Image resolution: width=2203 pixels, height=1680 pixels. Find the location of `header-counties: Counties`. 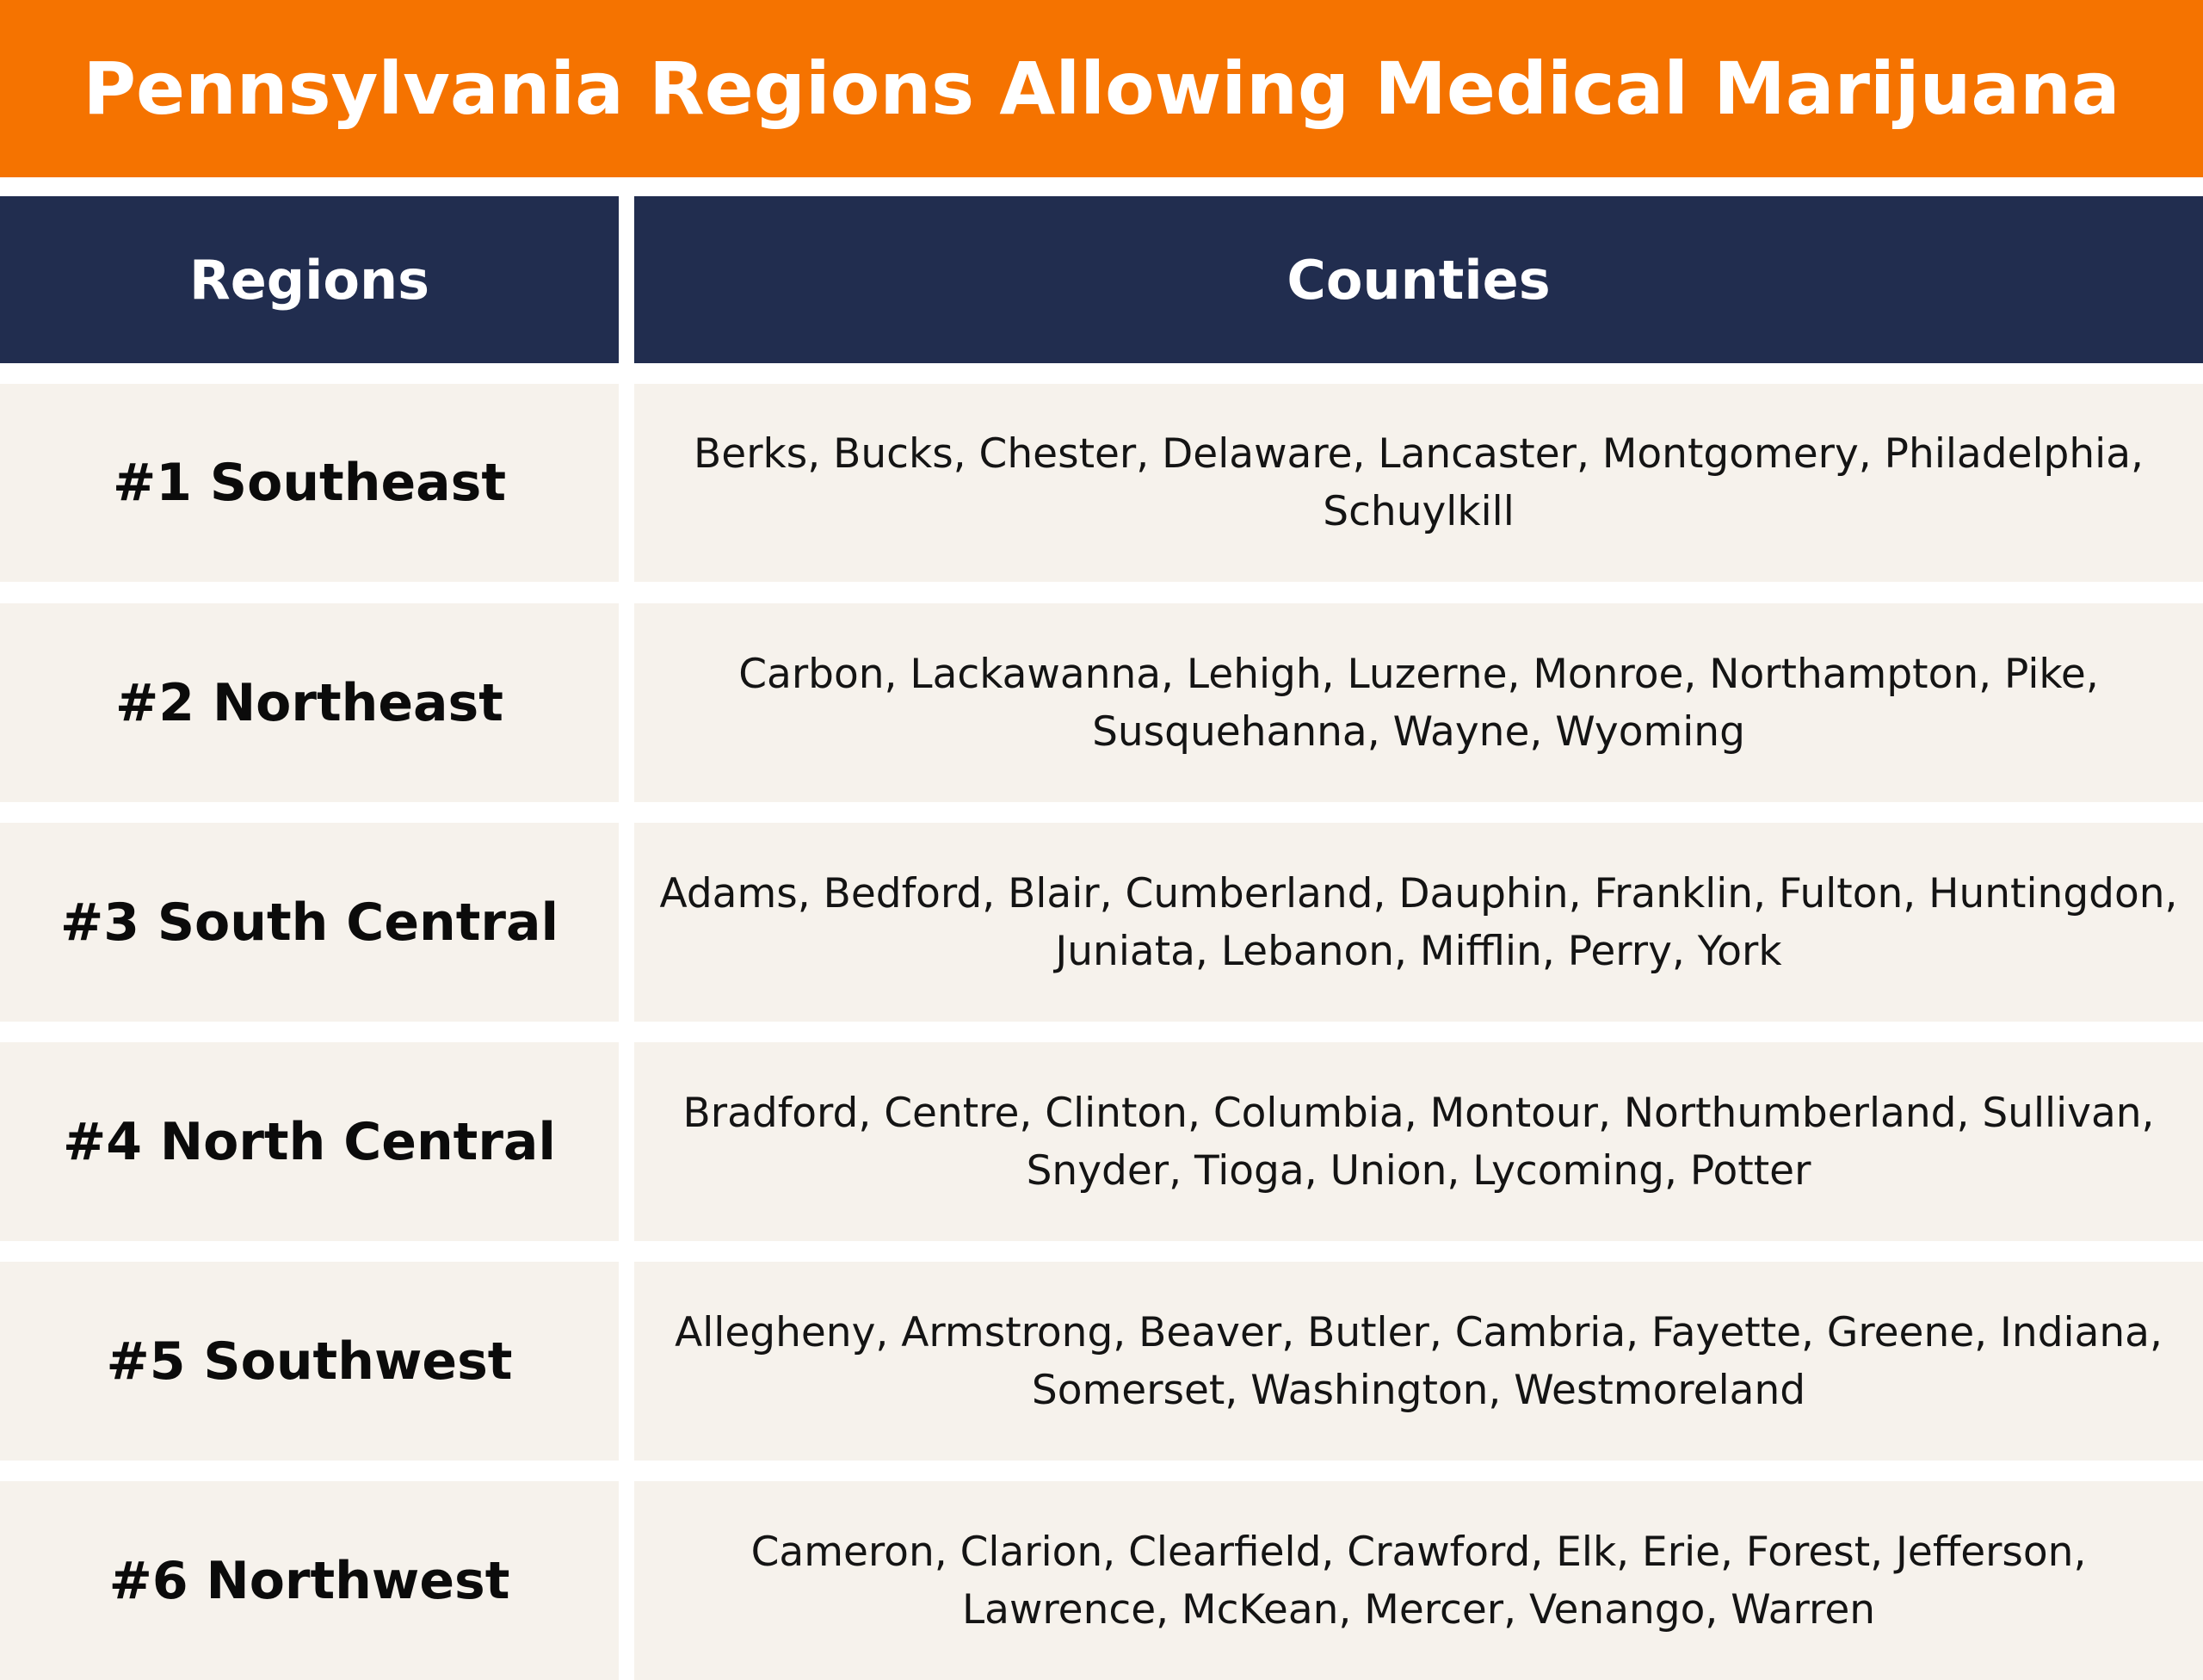

header-counties: Counties is located at coordinates (1419, 279).